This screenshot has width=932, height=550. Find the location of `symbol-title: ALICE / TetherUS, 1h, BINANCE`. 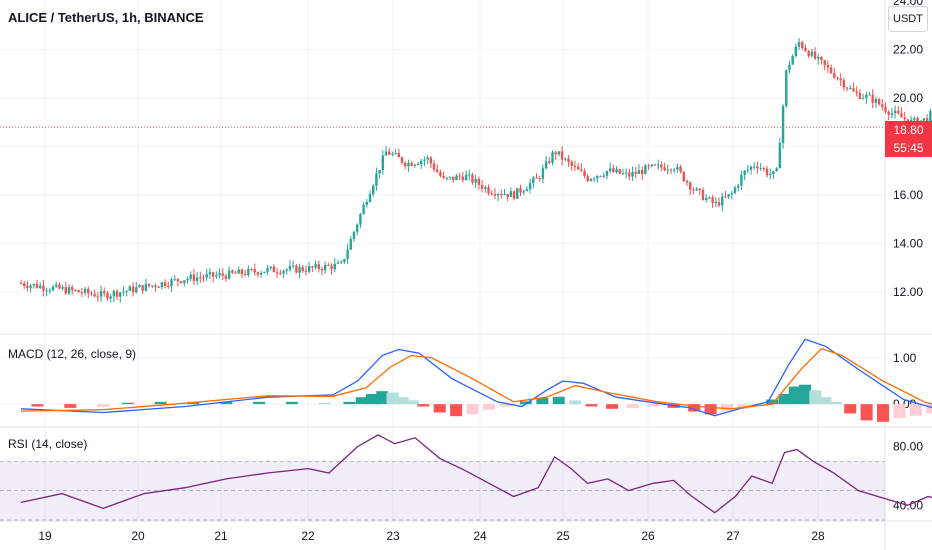

symbol-title: ALICE / TetherUS, 1h, BINANCE is located at coordinates (106, 17).